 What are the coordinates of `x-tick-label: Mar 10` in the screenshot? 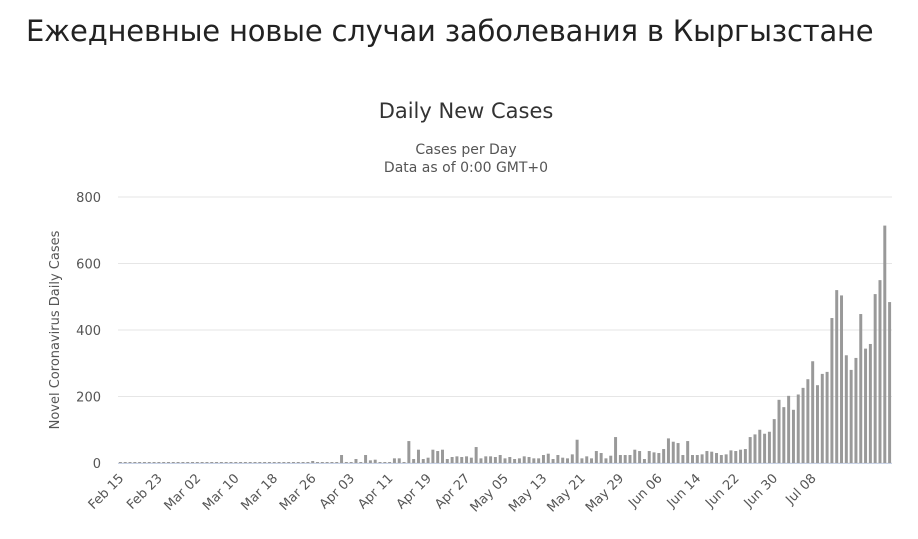 It's located at (221, 492).